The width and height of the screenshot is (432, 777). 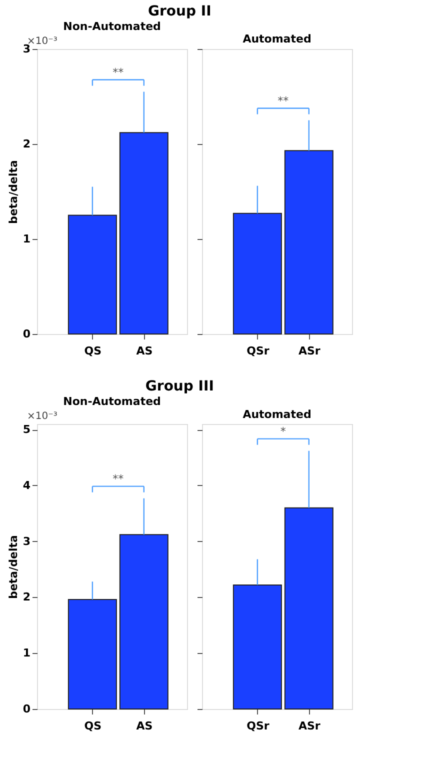 What do you see at coordinates (26, 485) in the screenshot?
I see `y-tick-label: 4` at bounding box center [26, 485].